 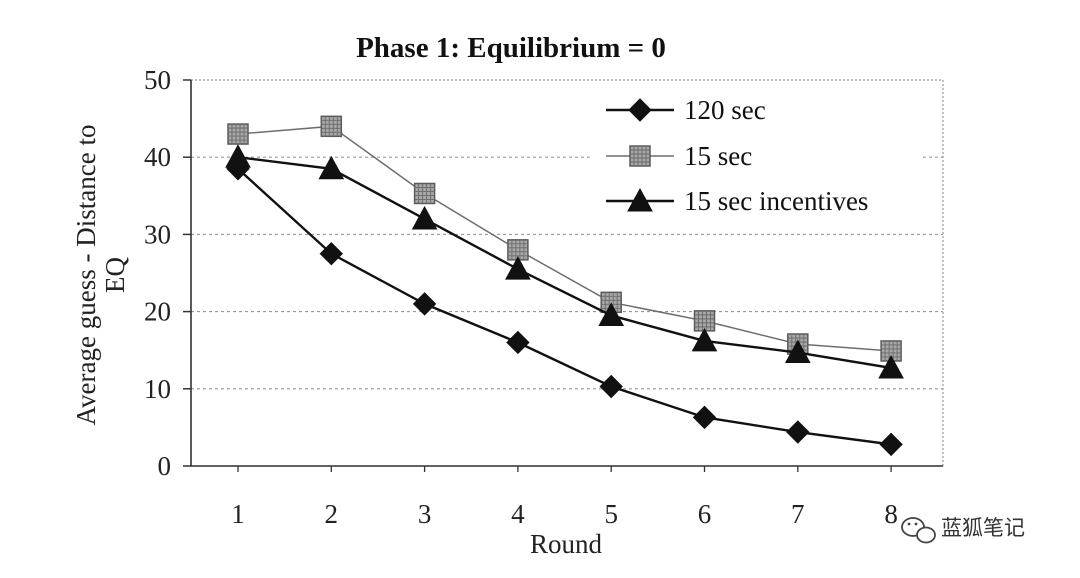 I want to click on chart-title: Phase 1: Equilibrium = 0, so click(x=511, y=48).